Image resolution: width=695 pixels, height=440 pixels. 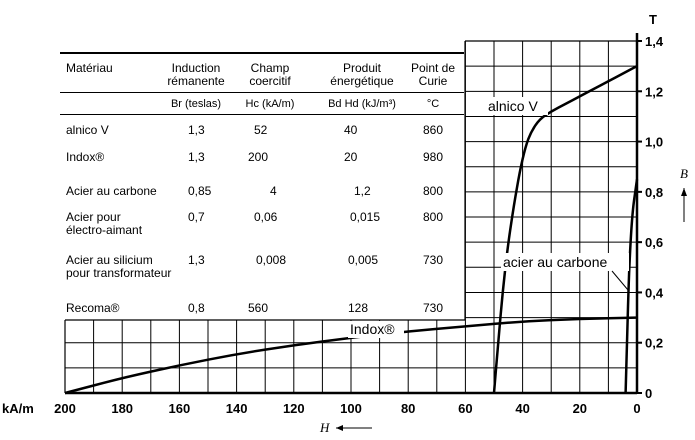 What do you see at coordinates (196, 104) in the screenshot?
I see `unit-col-1: Br (teslas)` at bounding box center [196, 104].